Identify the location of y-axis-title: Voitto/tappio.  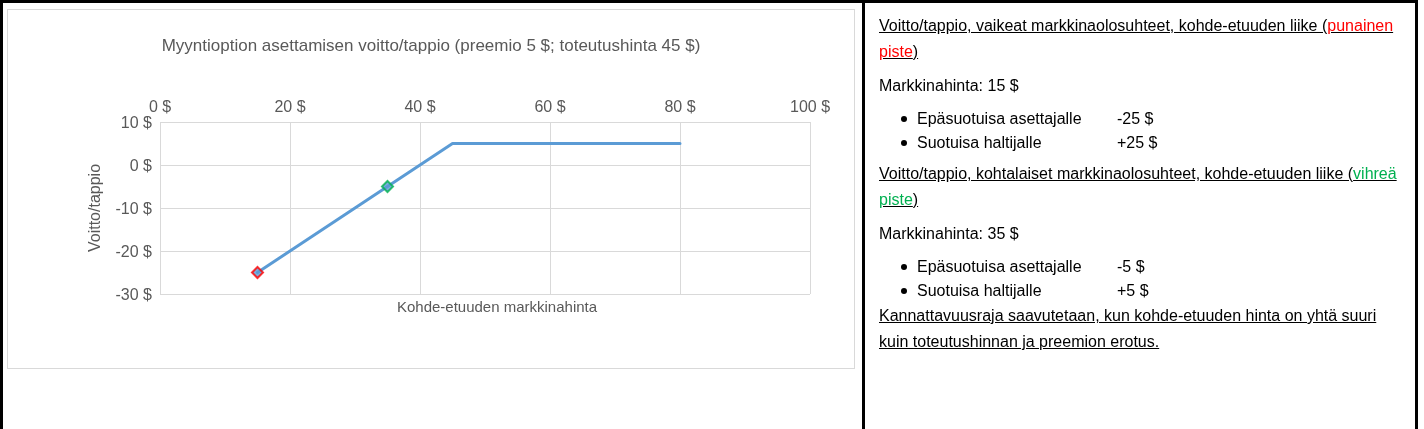
(94, 208).